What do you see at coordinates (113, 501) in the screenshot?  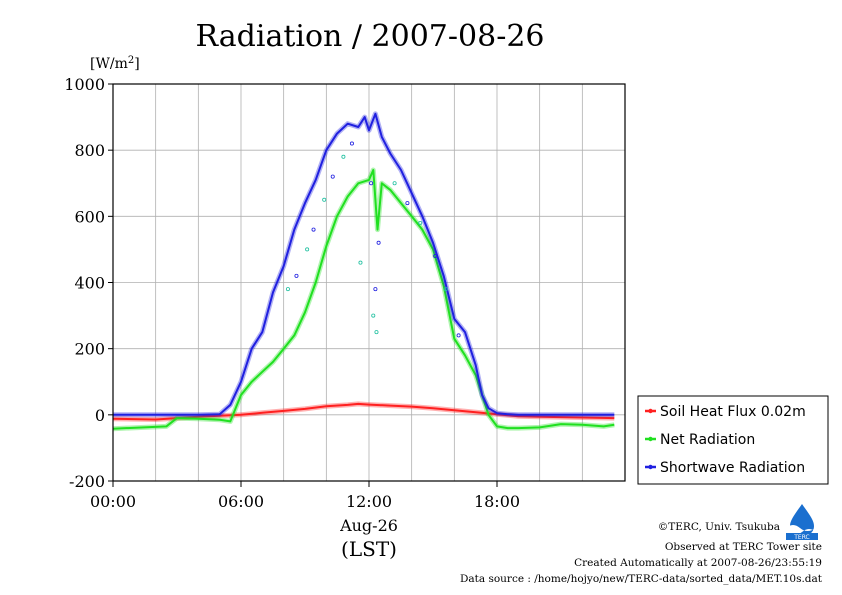 I see `x-tick-label: 00:00` at bounding box center [113, 501].